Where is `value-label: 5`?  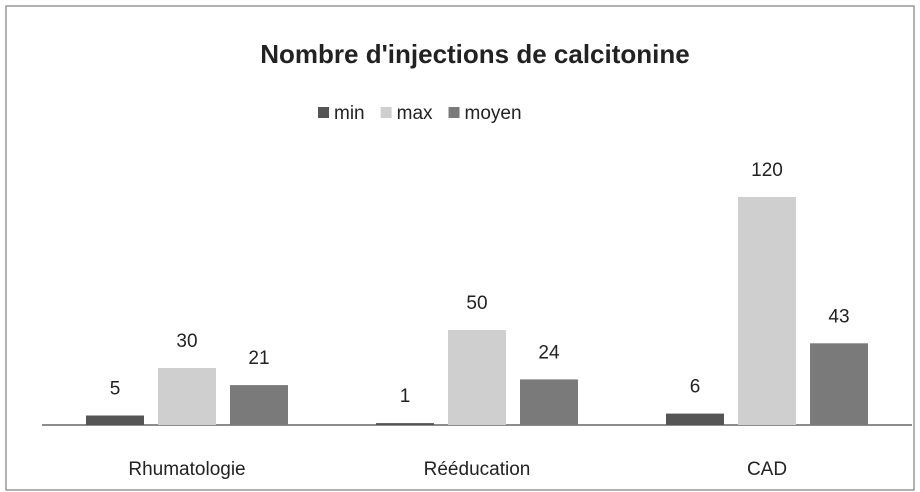
value-label: 5 is located at coordinates (115, 389).